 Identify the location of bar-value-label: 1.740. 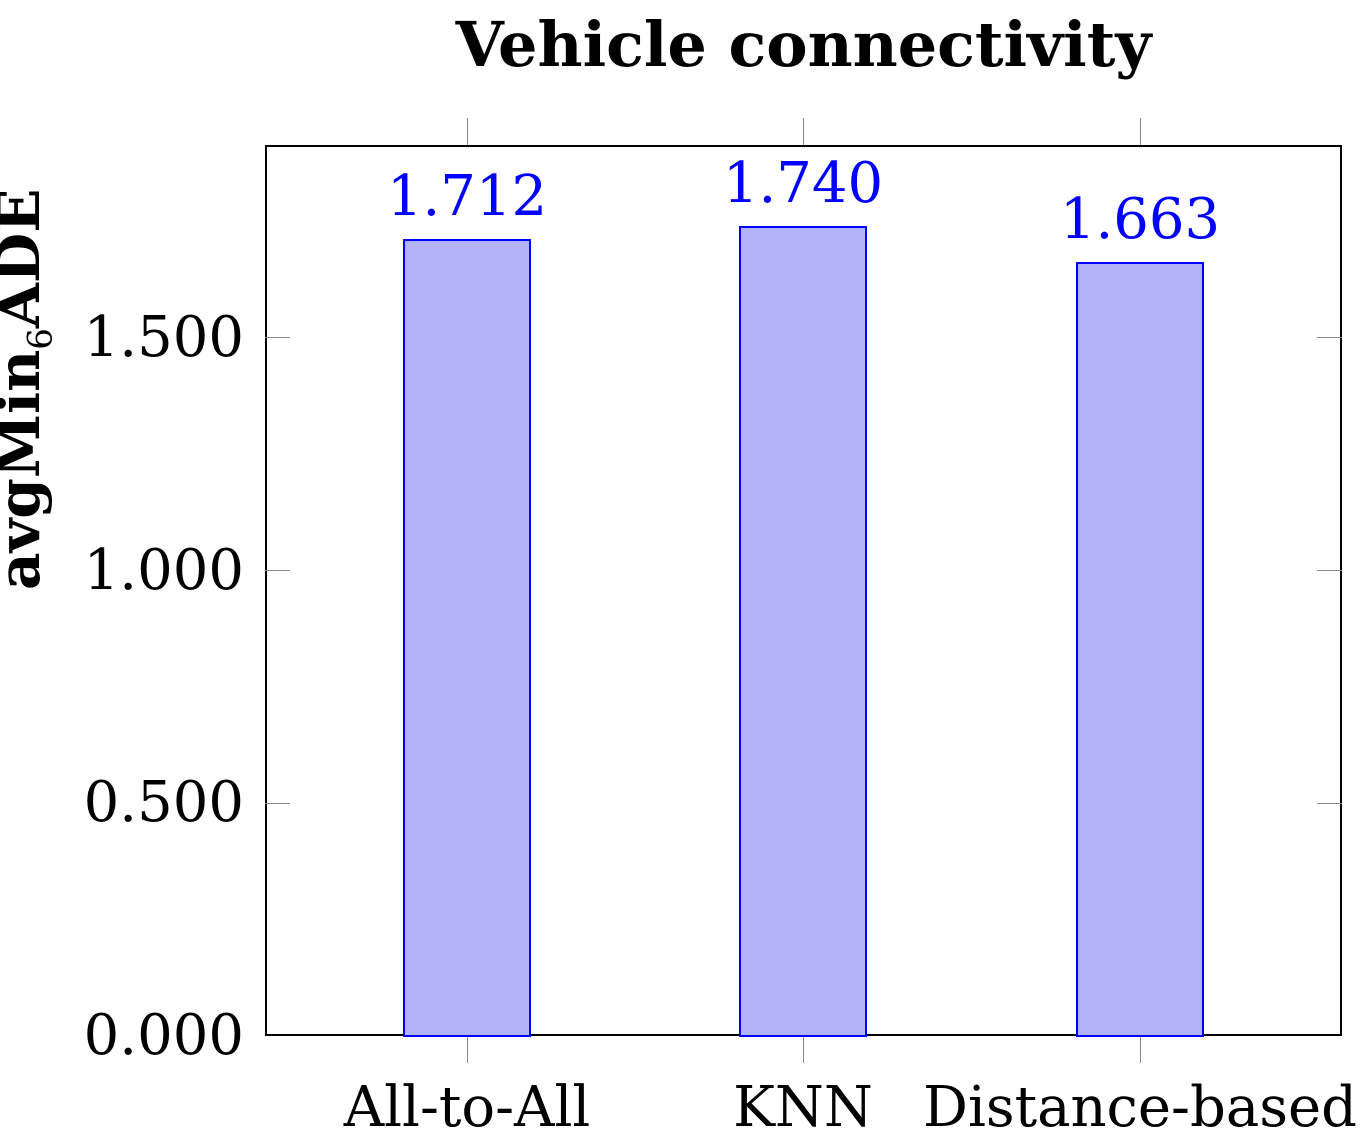
(803, 184).